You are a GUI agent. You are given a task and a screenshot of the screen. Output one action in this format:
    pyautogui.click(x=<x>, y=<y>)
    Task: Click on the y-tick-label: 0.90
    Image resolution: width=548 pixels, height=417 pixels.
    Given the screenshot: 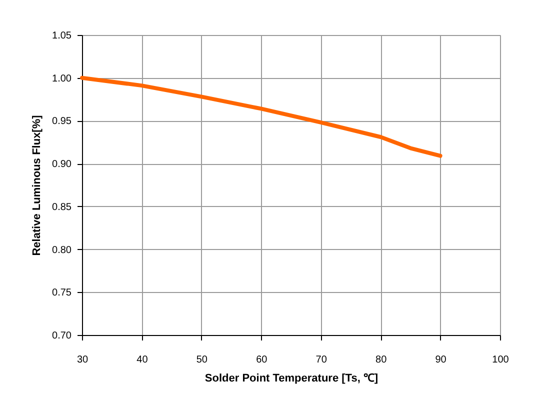 What is the action you would take?
    pyautogui.click(x=62, y=164)
    